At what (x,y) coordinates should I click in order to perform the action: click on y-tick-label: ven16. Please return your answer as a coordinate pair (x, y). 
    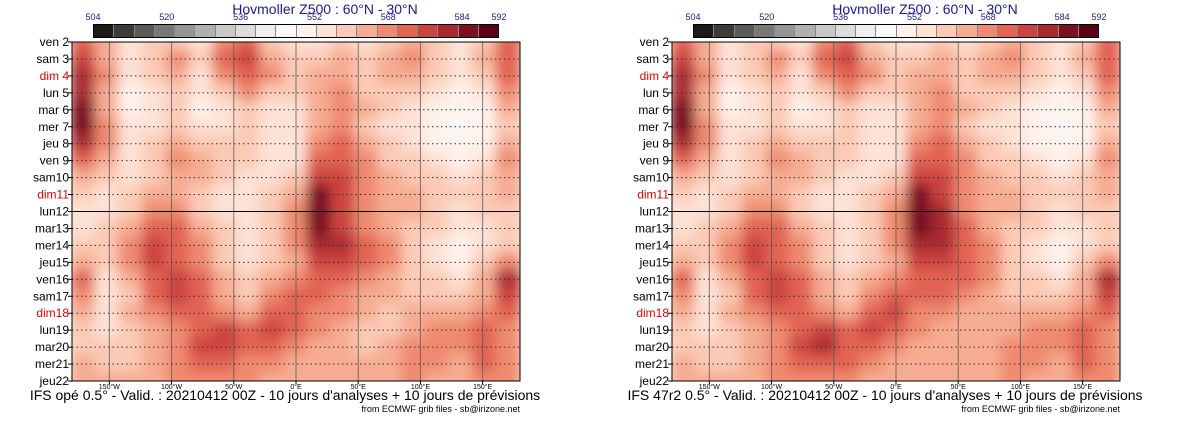
    Looking at the image, I should click on (52, 279).